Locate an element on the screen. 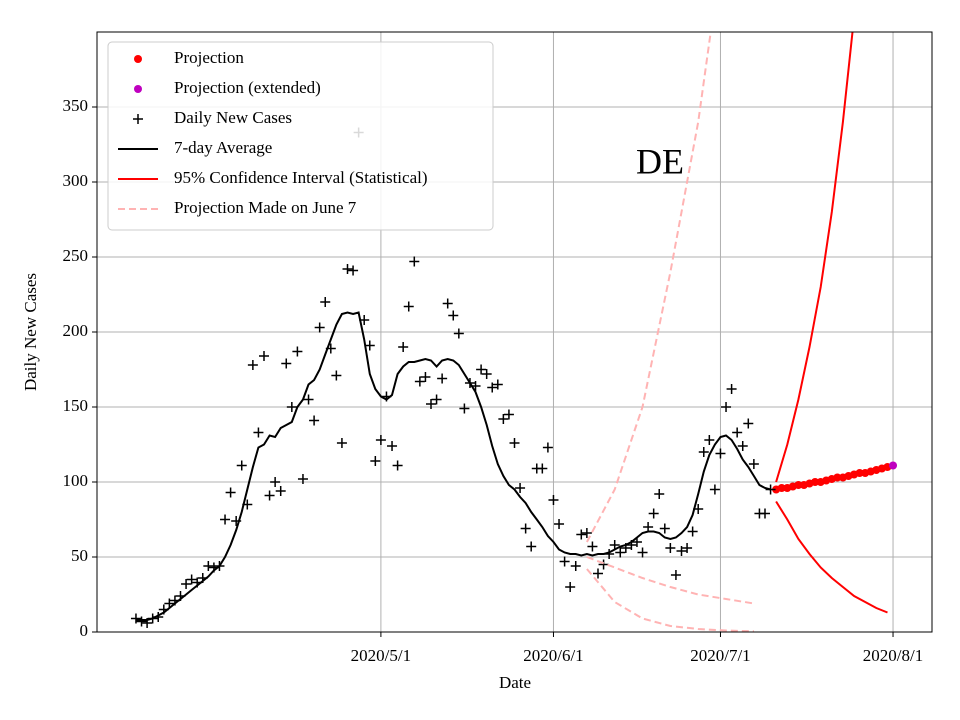 The height and width of the screenshot is (720, 960). y-tick-label: 350 is located at coordinates (76, 105).